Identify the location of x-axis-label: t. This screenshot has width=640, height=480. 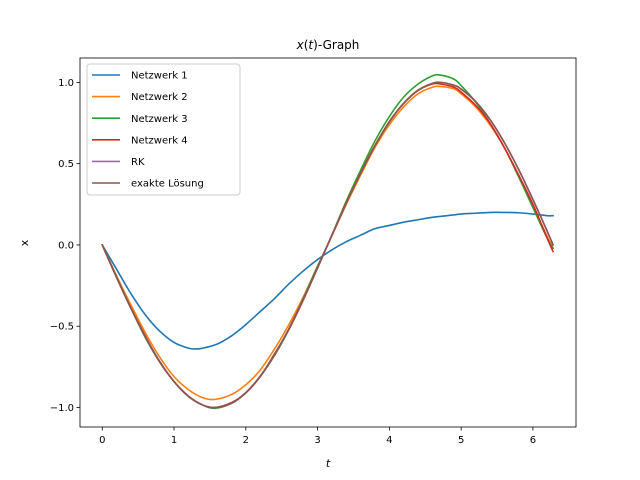
(328, 463).